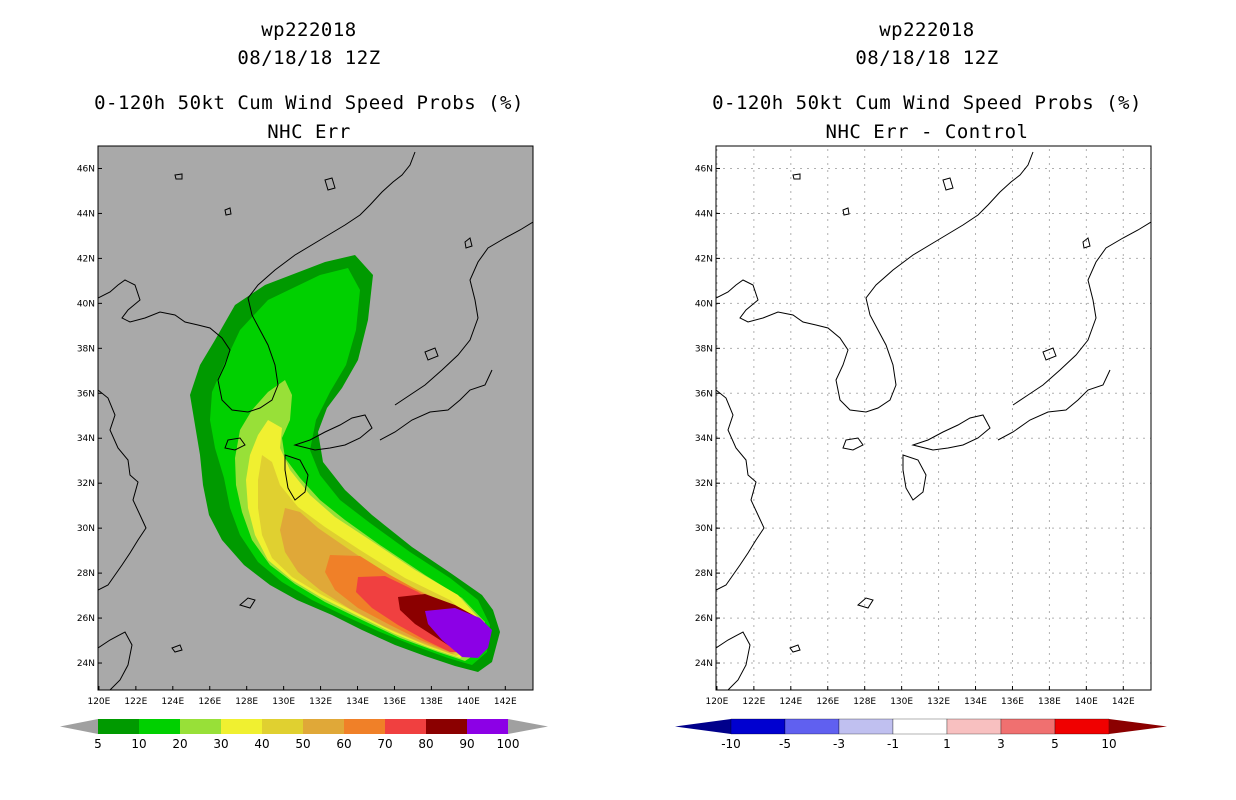  What do you see at coordinates (1086, 702) in the screenshot?
I see `lon-label: 140E` at bounding box center [1086, 702].